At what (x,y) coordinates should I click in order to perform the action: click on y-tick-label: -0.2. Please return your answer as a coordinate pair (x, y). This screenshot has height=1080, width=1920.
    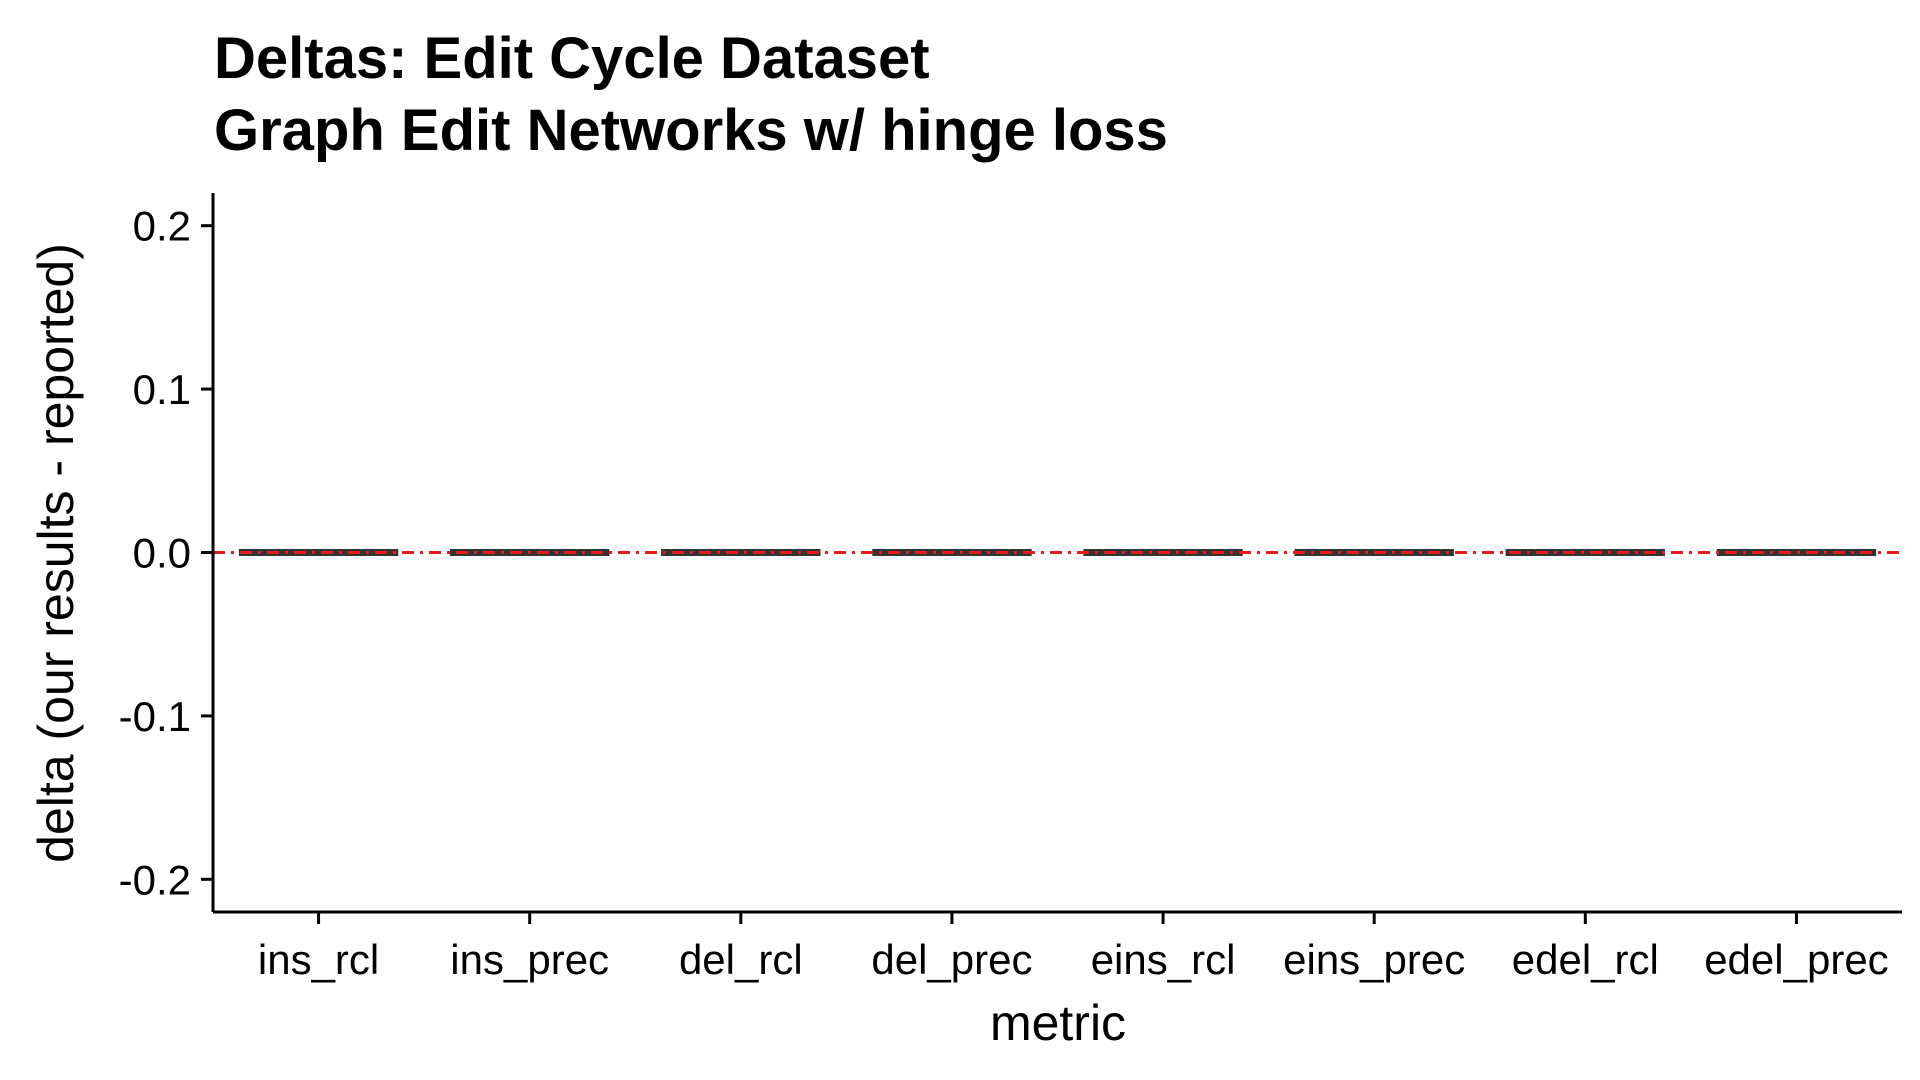
    Looking at the image, I should click on (155, 879).